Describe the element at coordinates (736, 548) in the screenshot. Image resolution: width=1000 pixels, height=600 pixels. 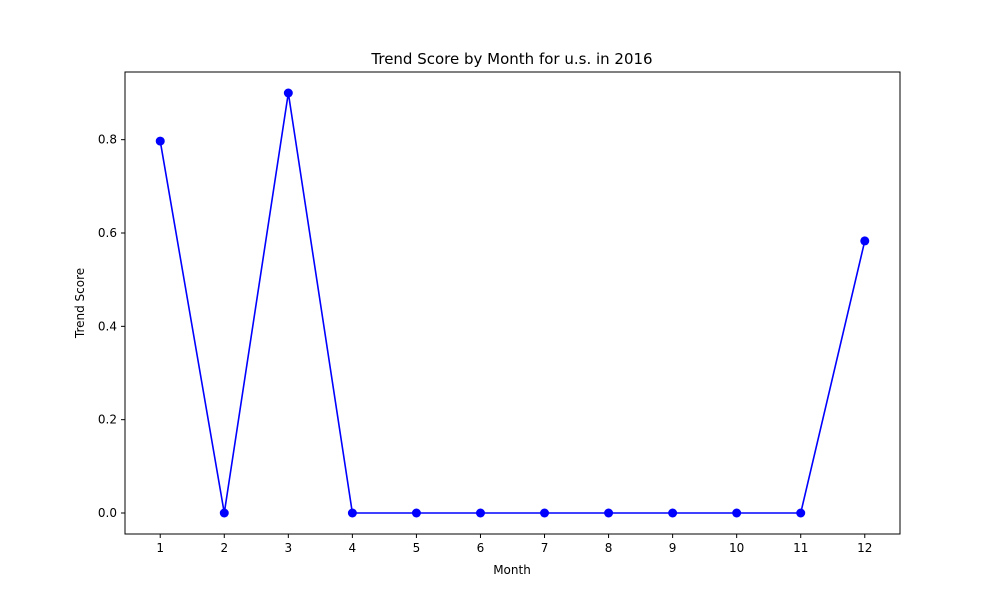
I see `x-tick-label: 10` at that location.